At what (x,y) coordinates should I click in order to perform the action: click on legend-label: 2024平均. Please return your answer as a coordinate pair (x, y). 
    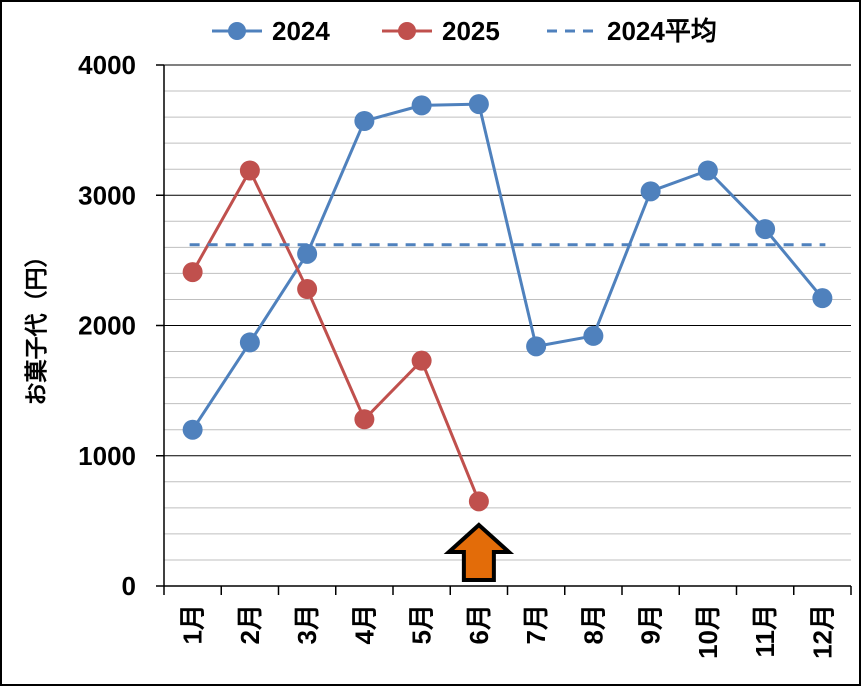
    Looking at the image, I should click on (662, 31).